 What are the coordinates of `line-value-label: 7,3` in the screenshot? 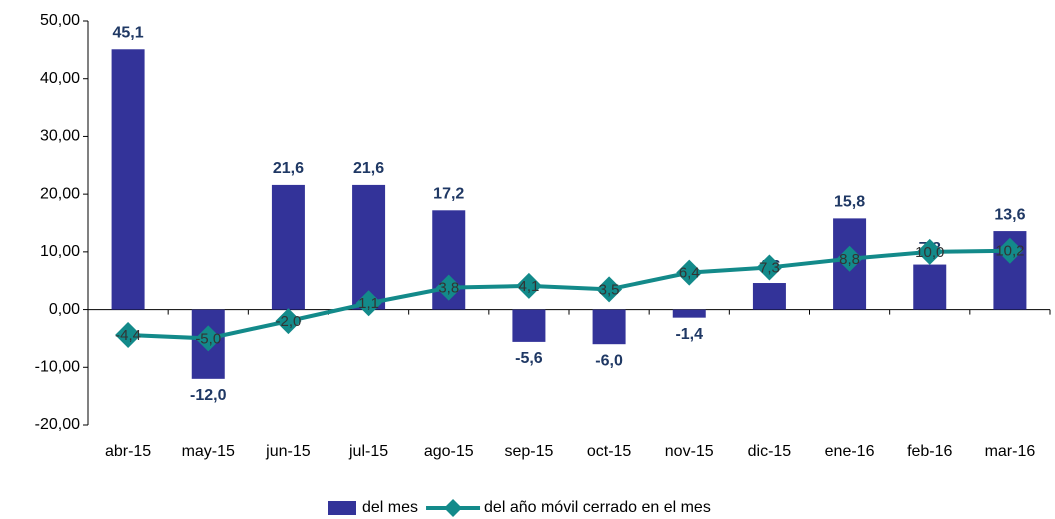 It's located at (769, 267).